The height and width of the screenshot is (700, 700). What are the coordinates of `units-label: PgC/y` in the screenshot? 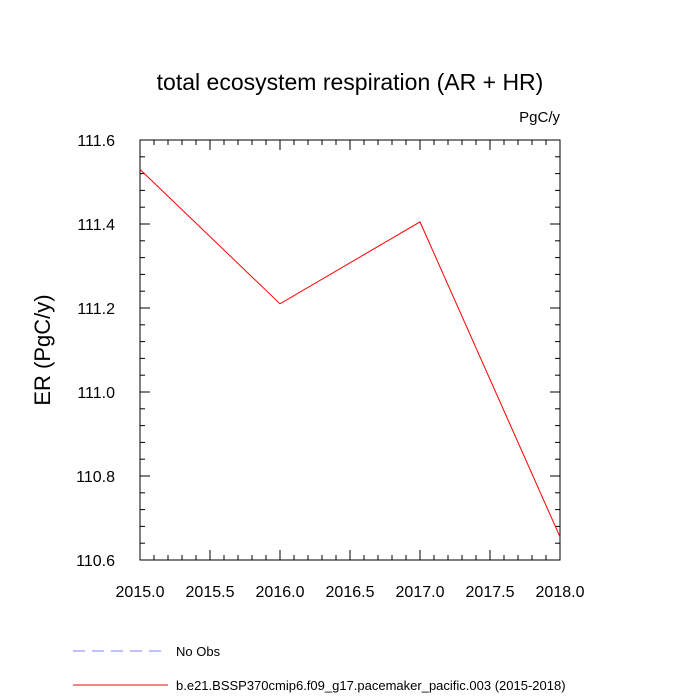 It's located at (539, 117).